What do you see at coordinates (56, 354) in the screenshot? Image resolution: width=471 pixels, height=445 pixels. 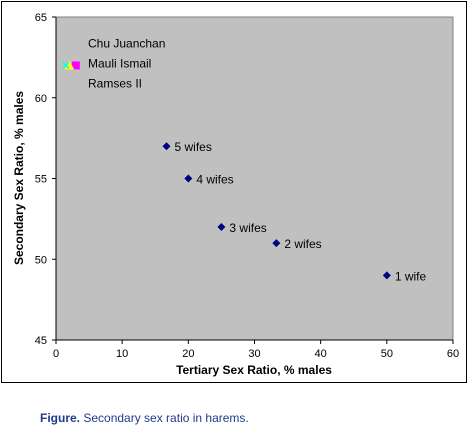 I see `x-tick-label: 0` at bounding box center [56, 354].